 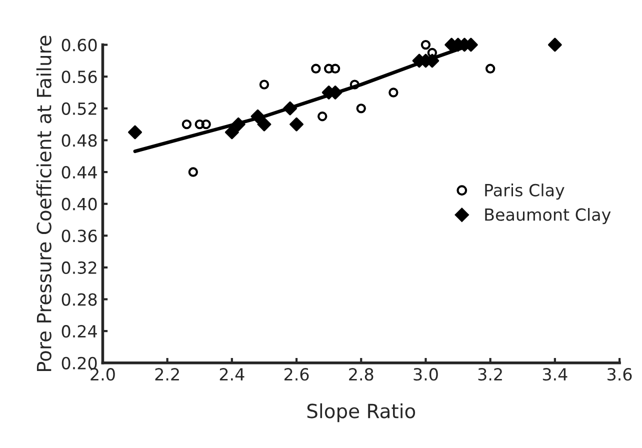 What do you see at coordinates (79, 299) in the screenshot?
I see `y-tick-label: 0.28` at bounding box center [79, 299].